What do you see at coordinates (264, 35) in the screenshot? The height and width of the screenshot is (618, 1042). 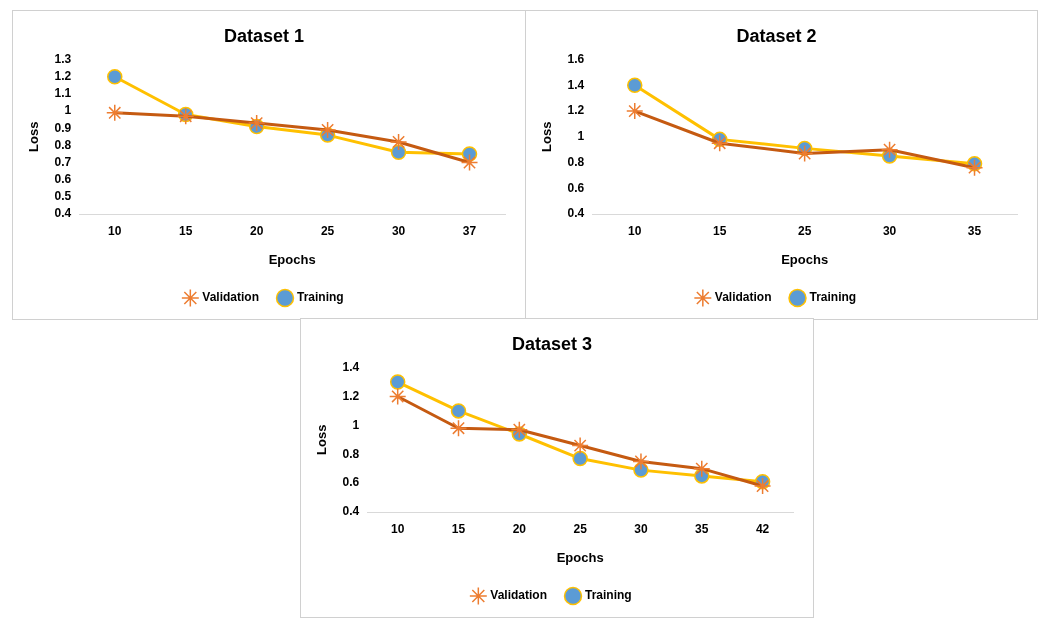 I see `chart-title: Dataset 1` at bounding box center [264, 35].